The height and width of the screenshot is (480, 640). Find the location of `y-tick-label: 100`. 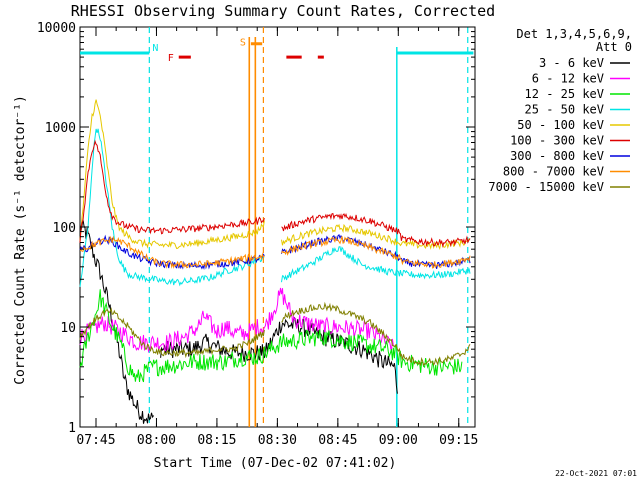

y-tick-label: 100 is located at coordinates (64, 228).